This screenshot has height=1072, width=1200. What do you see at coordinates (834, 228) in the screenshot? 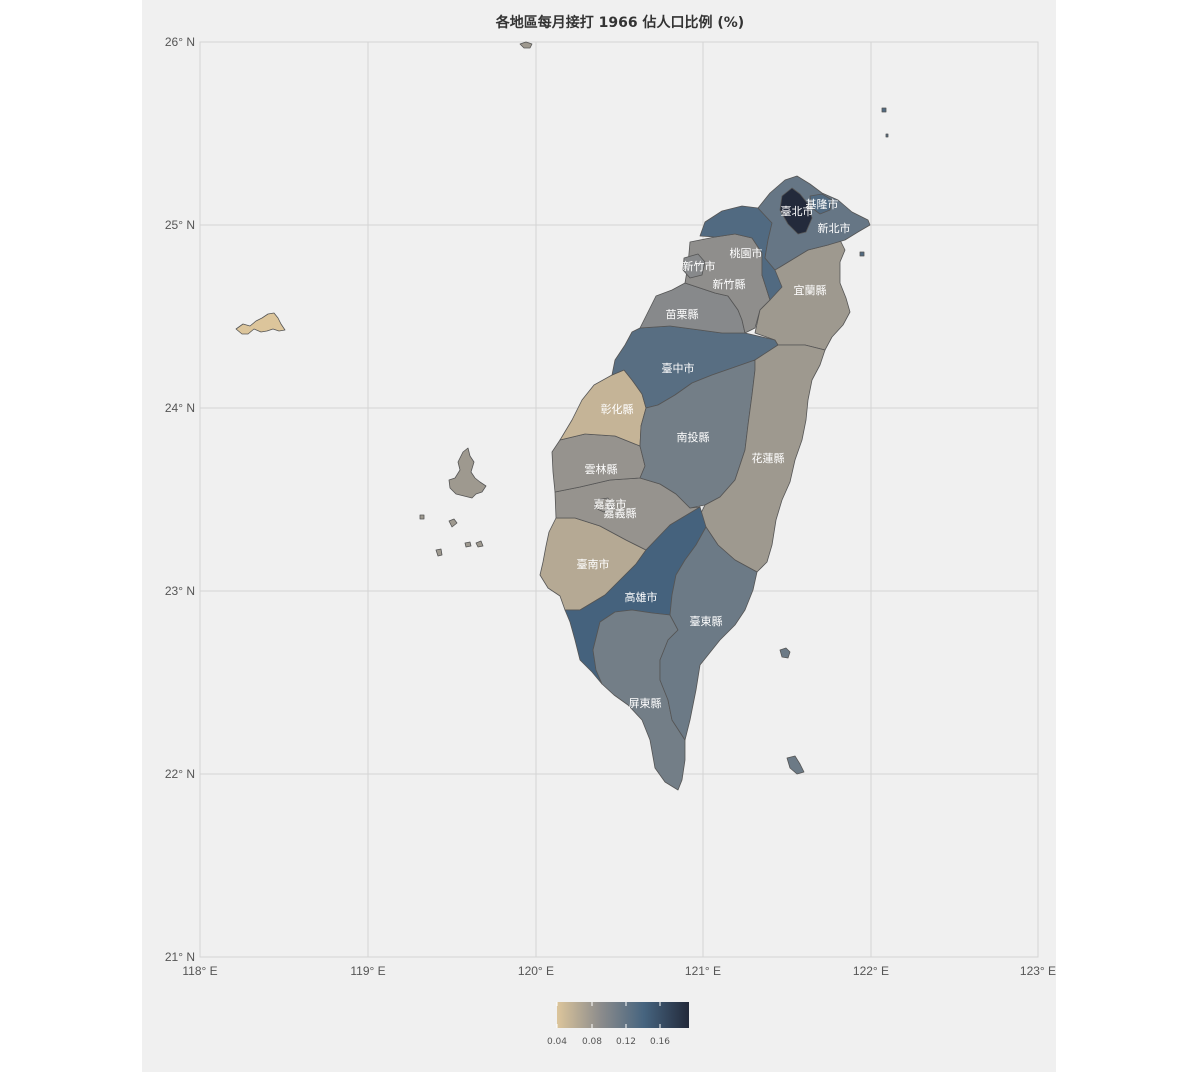
I see `region-label: 新北市` at bounding box center [834, 228].